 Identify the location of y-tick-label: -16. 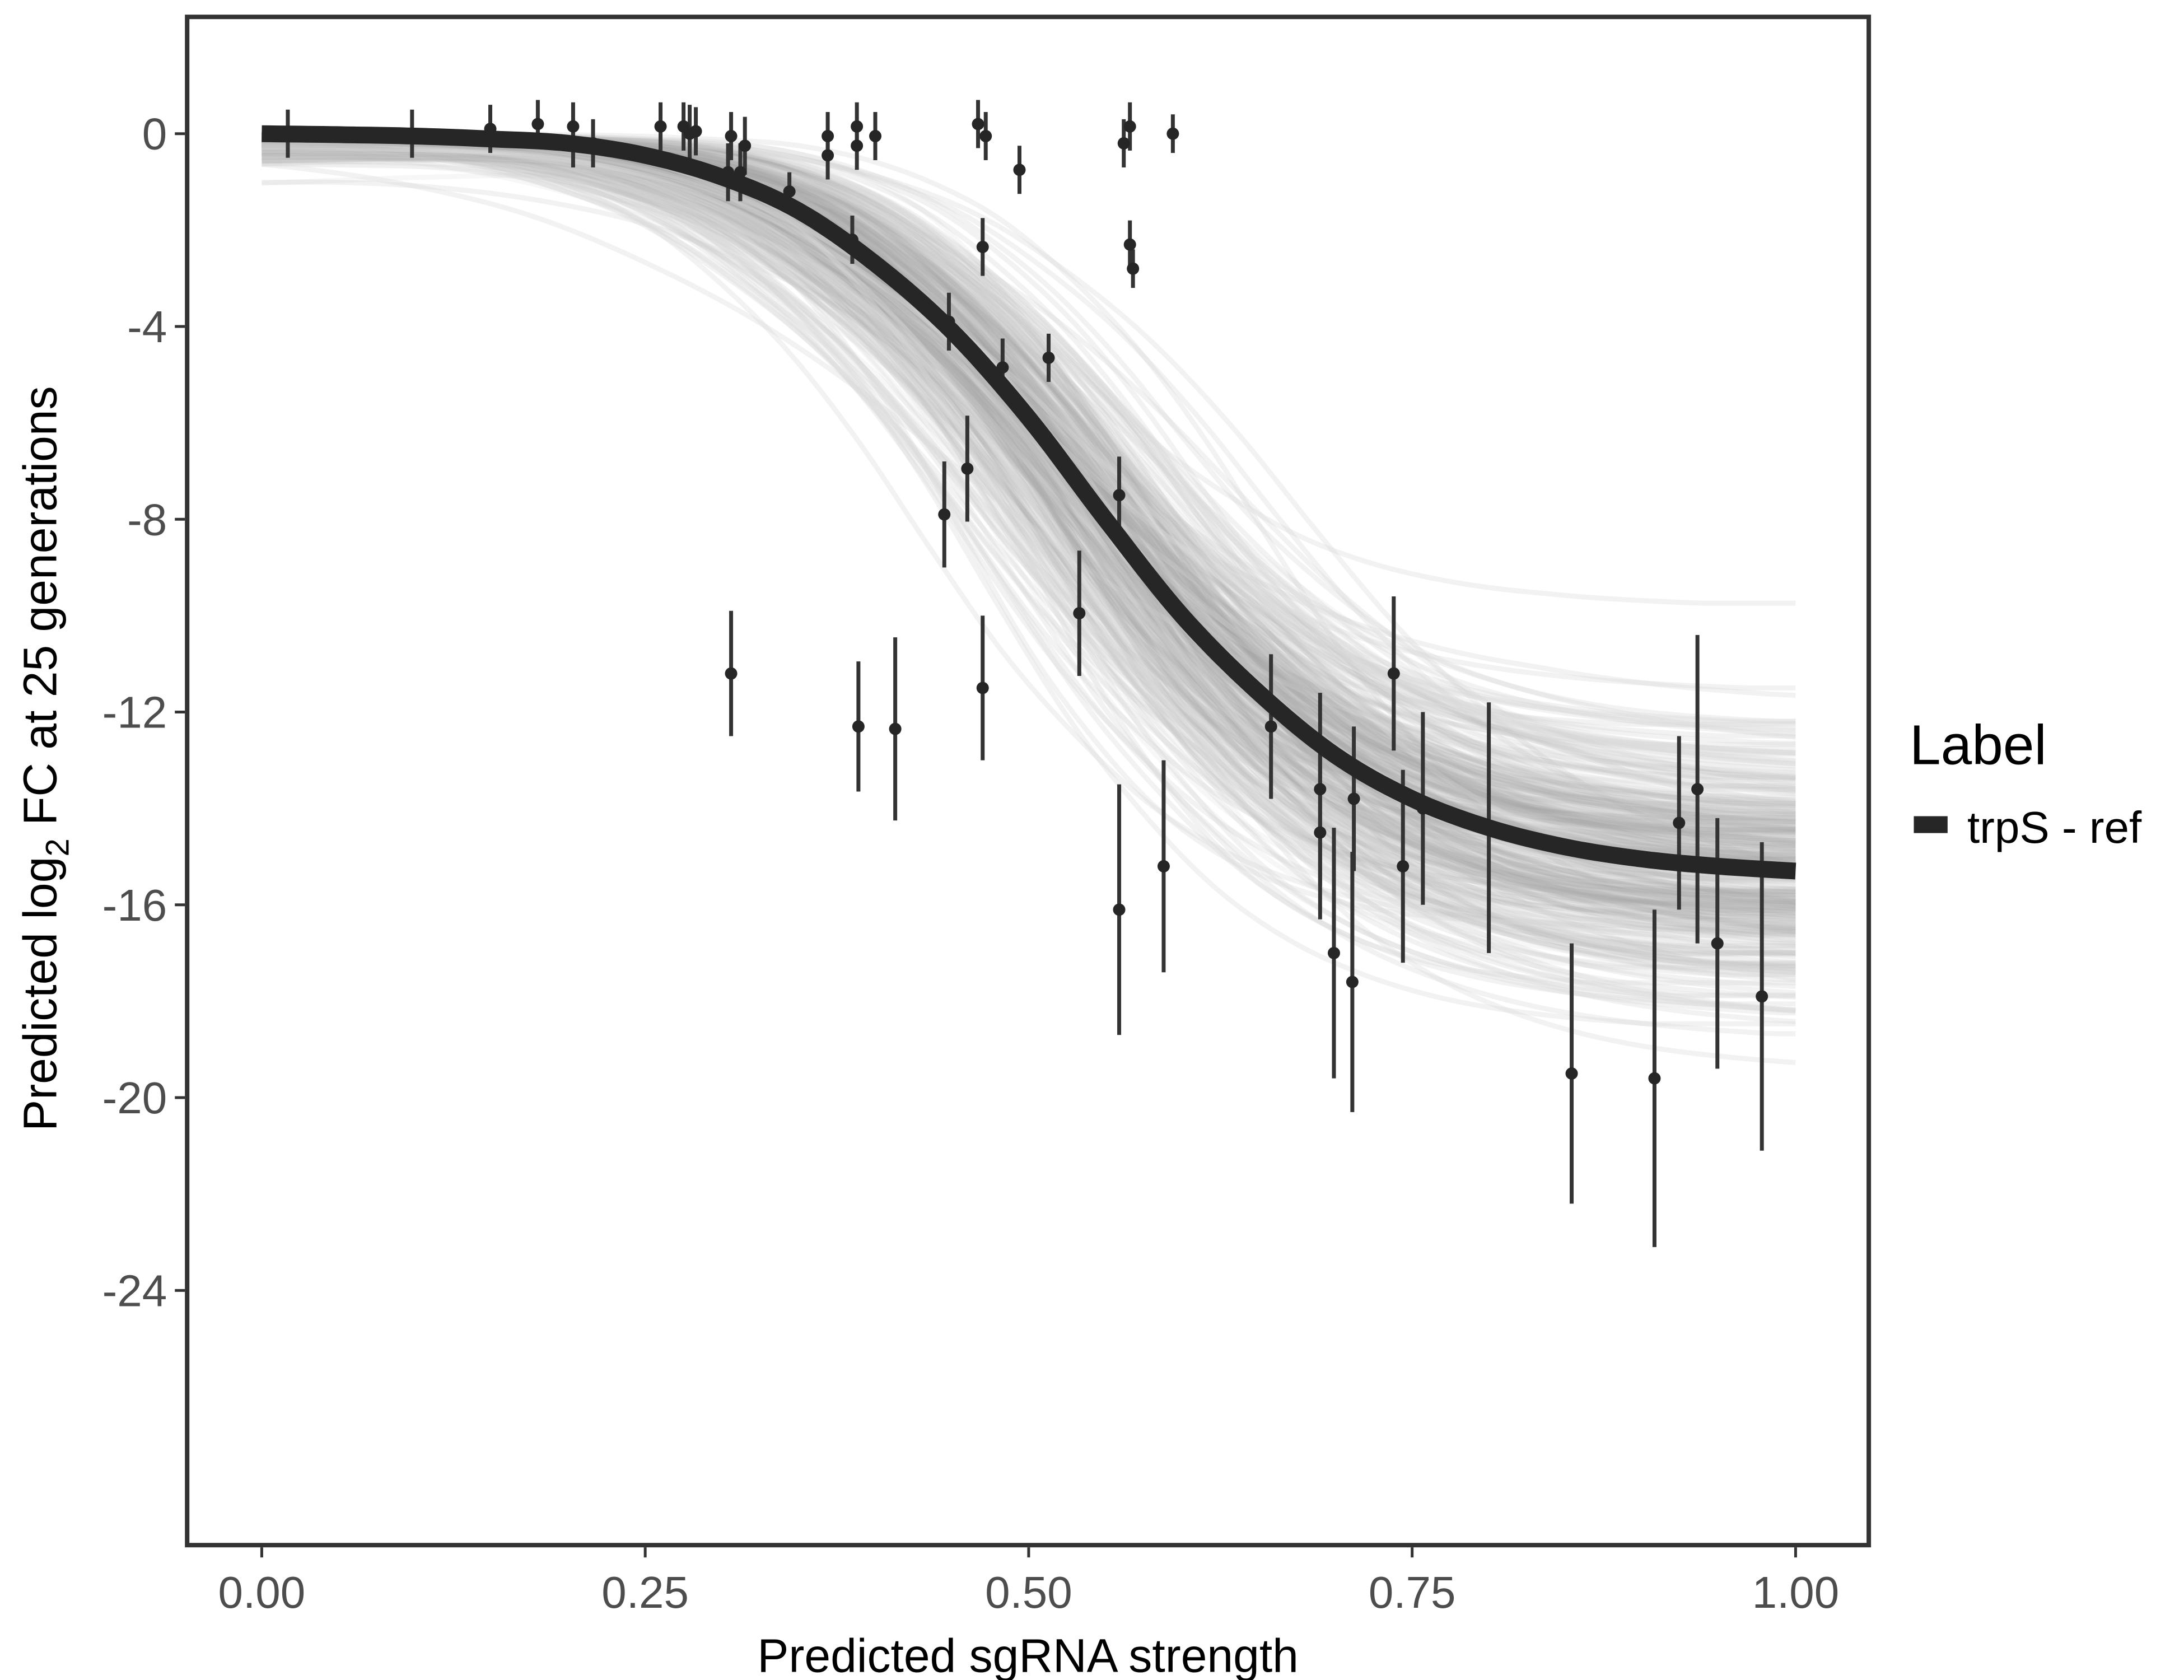
(135, 905).